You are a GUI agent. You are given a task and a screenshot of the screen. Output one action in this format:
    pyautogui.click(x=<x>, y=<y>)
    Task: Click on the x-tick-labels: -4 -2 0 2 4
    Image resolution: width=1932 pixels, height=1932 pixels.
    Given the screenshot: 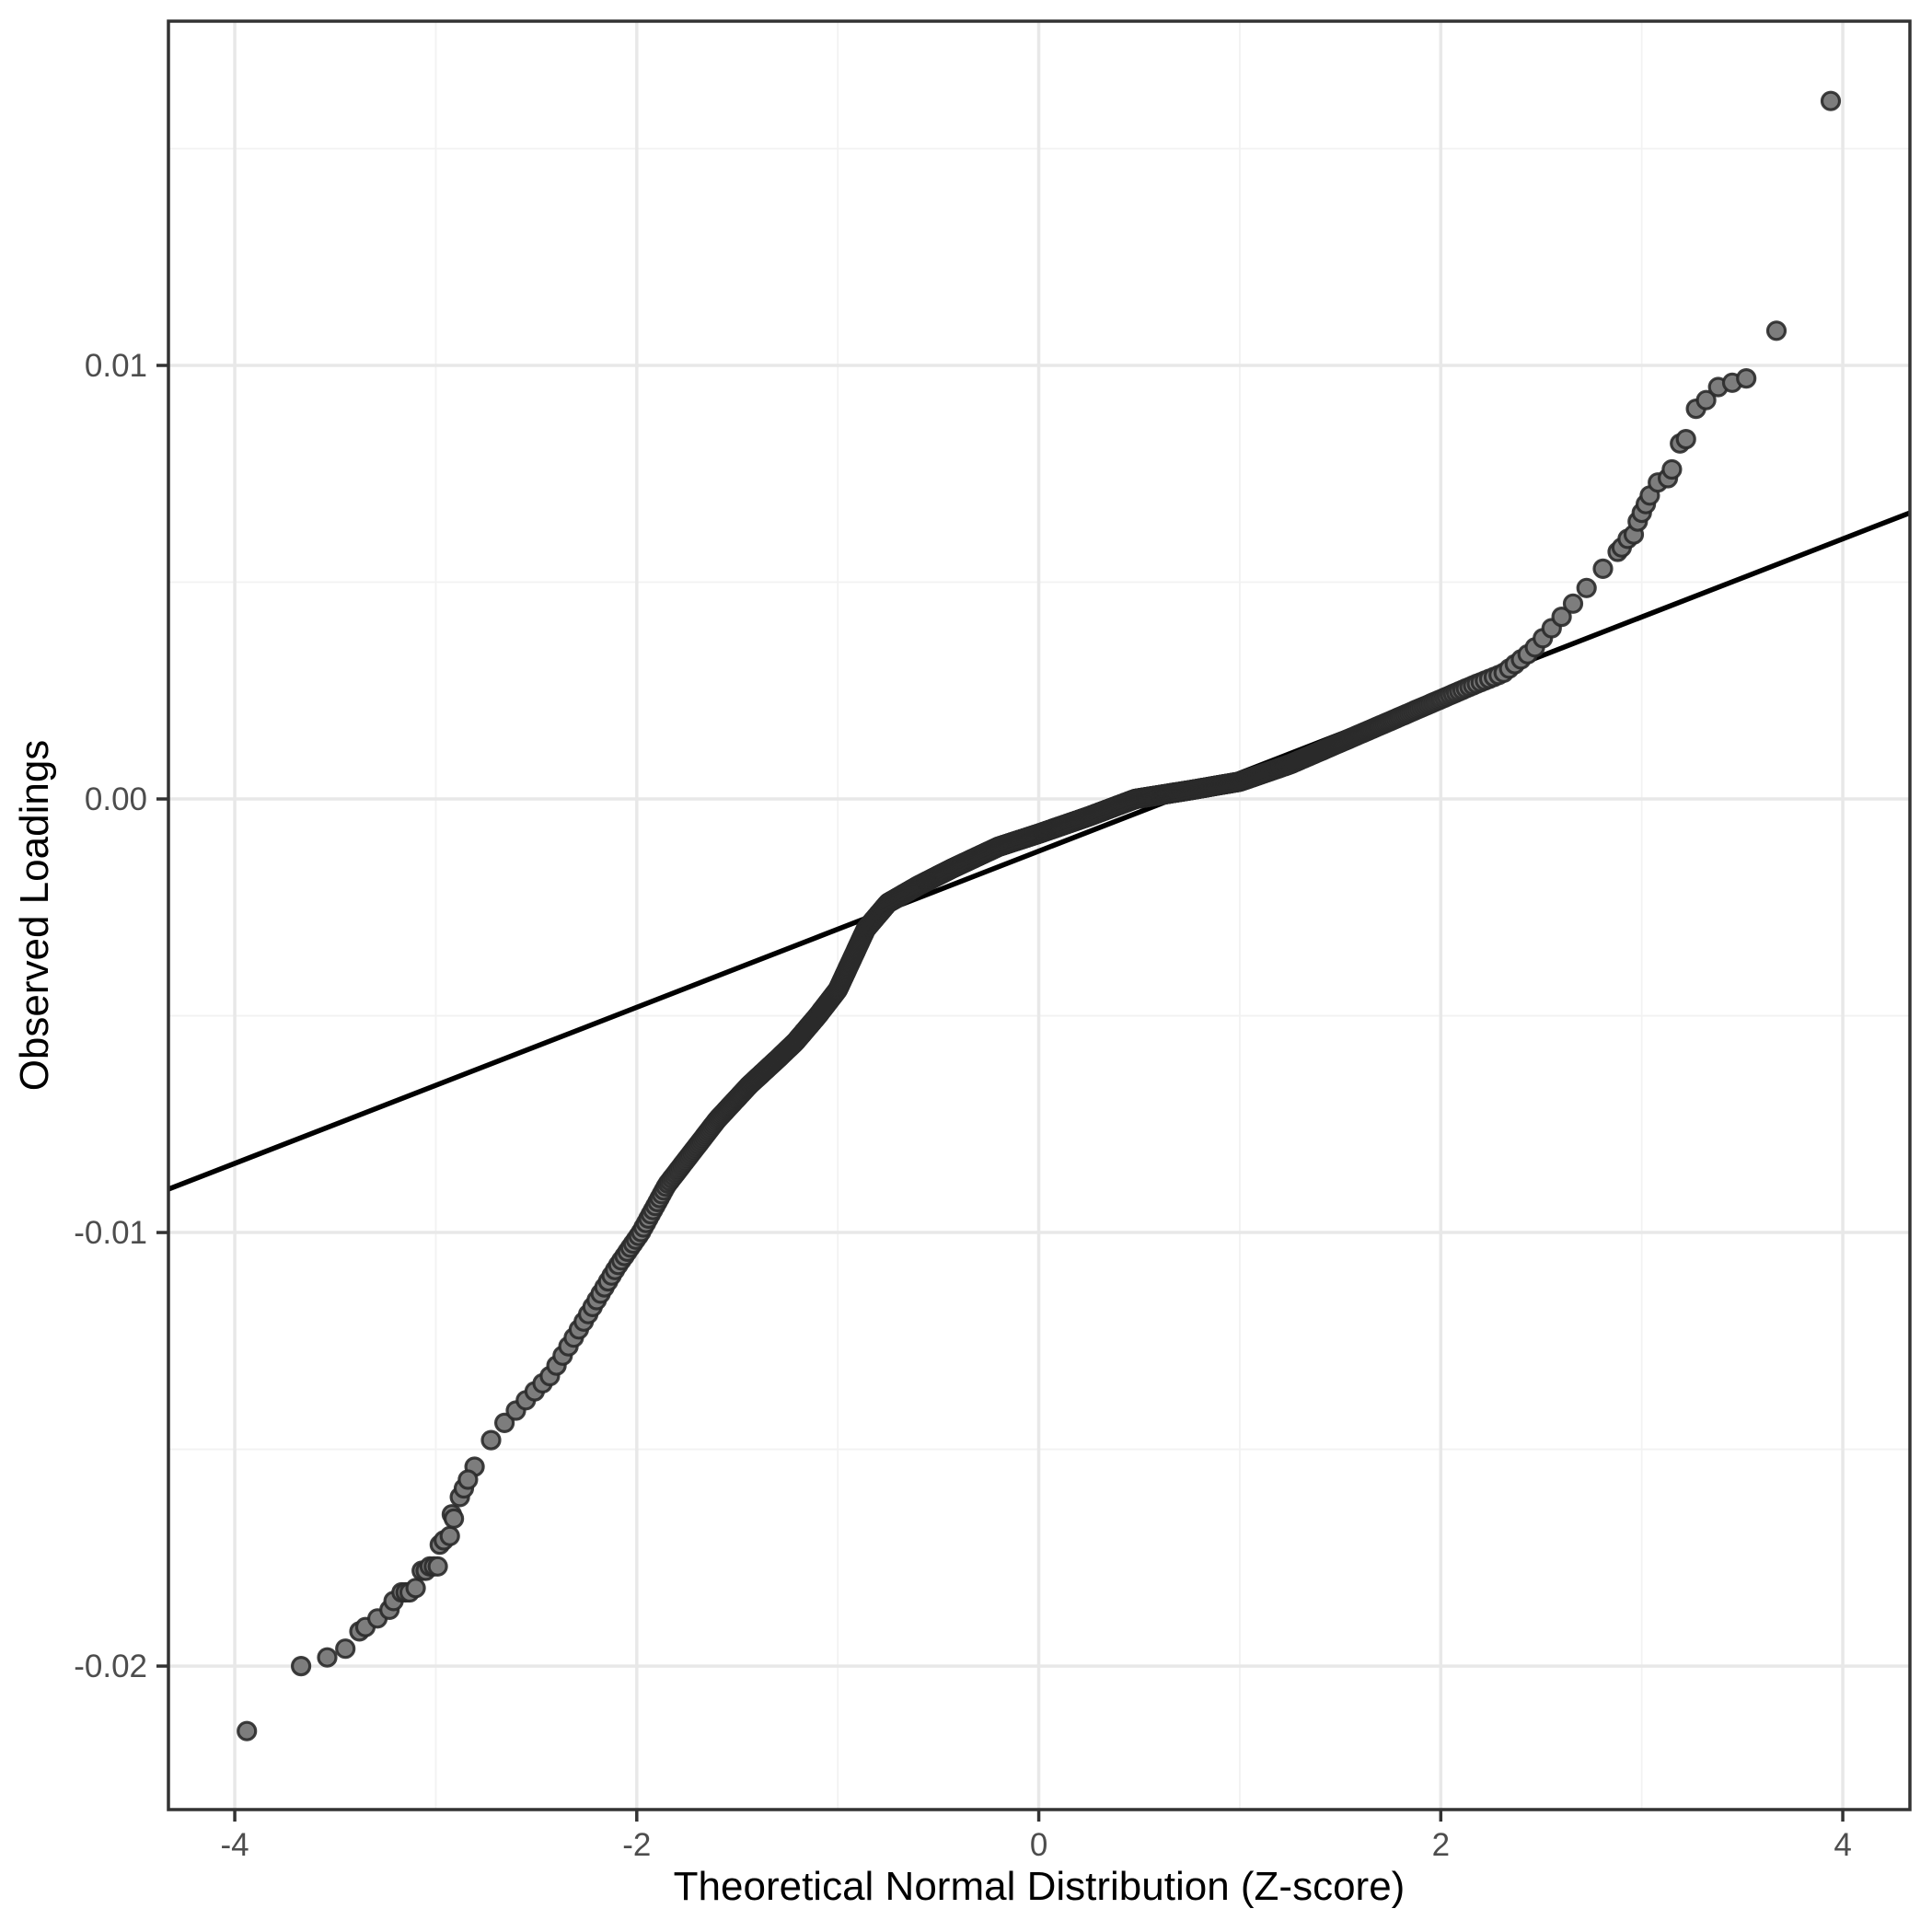 What is the action you would take?
    pyautogui.click(x=1037, y=1845)
    